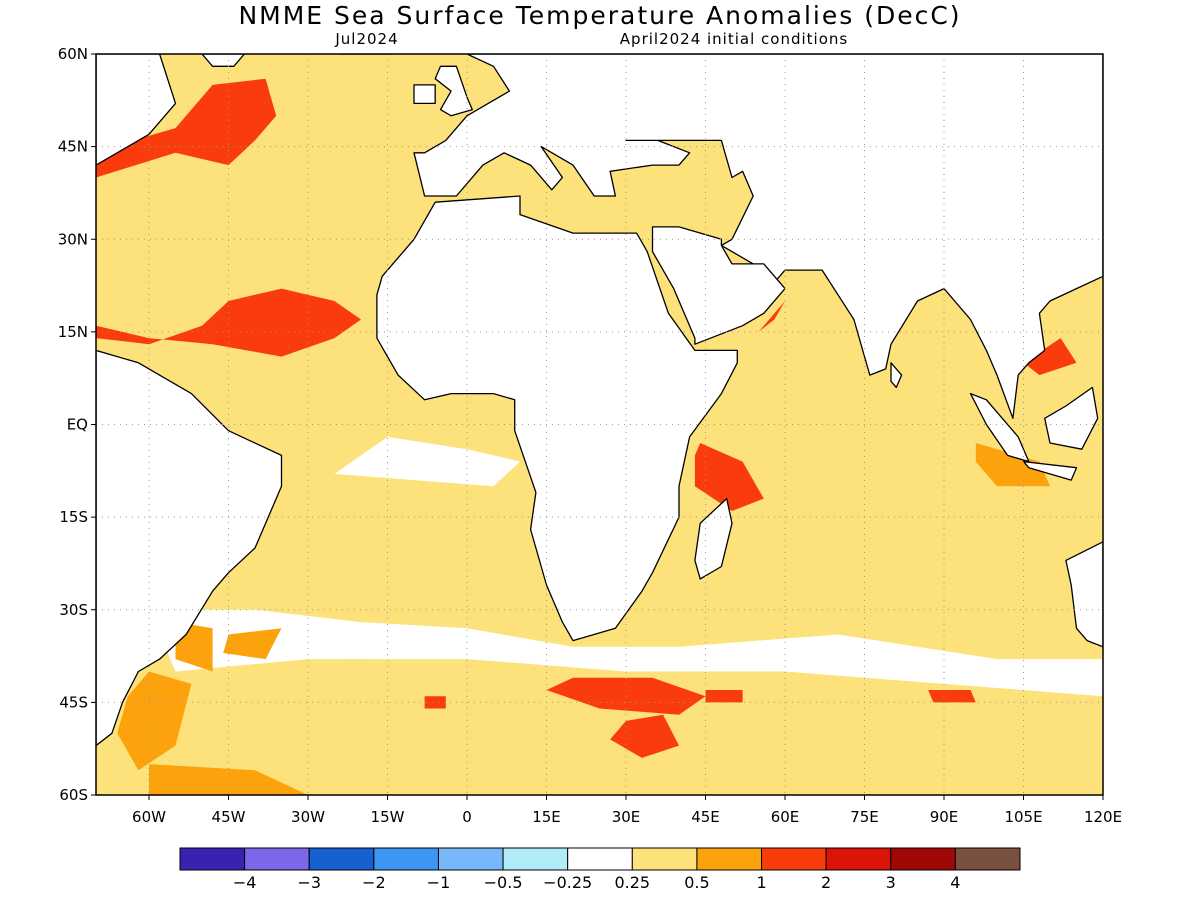  What do you see at coordinates (1071, 418) in the screenshot?
I see `land-borneo` at bounding box center [1071, 418].